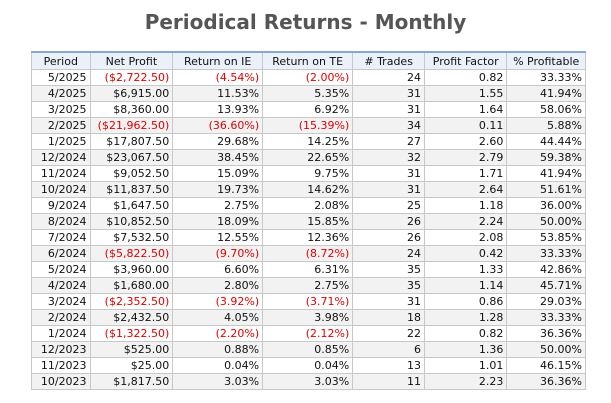 The image size is (611, 403). I want to click on return-on-te-cell: (2.00%), so click(308, 77).